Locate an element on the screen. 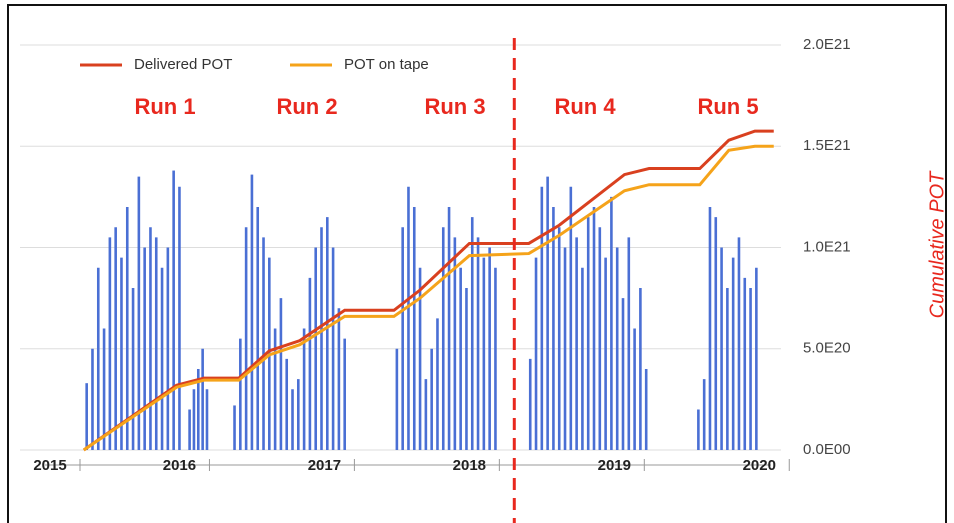 The width and height of the screenshot is (954, 523). y-axis-label: Cumulative POT is located at coordinates (937, 244).